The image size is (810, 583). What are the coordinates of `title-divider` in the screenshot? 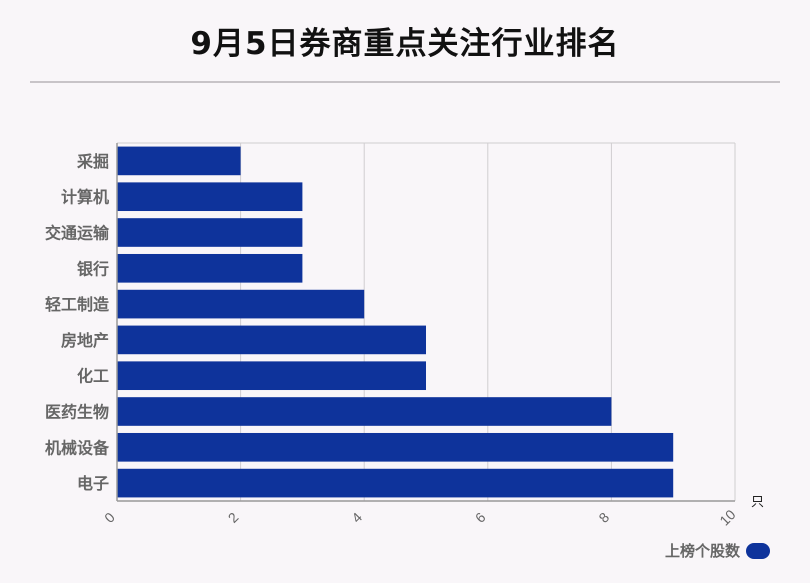 It's located at (405, 82).